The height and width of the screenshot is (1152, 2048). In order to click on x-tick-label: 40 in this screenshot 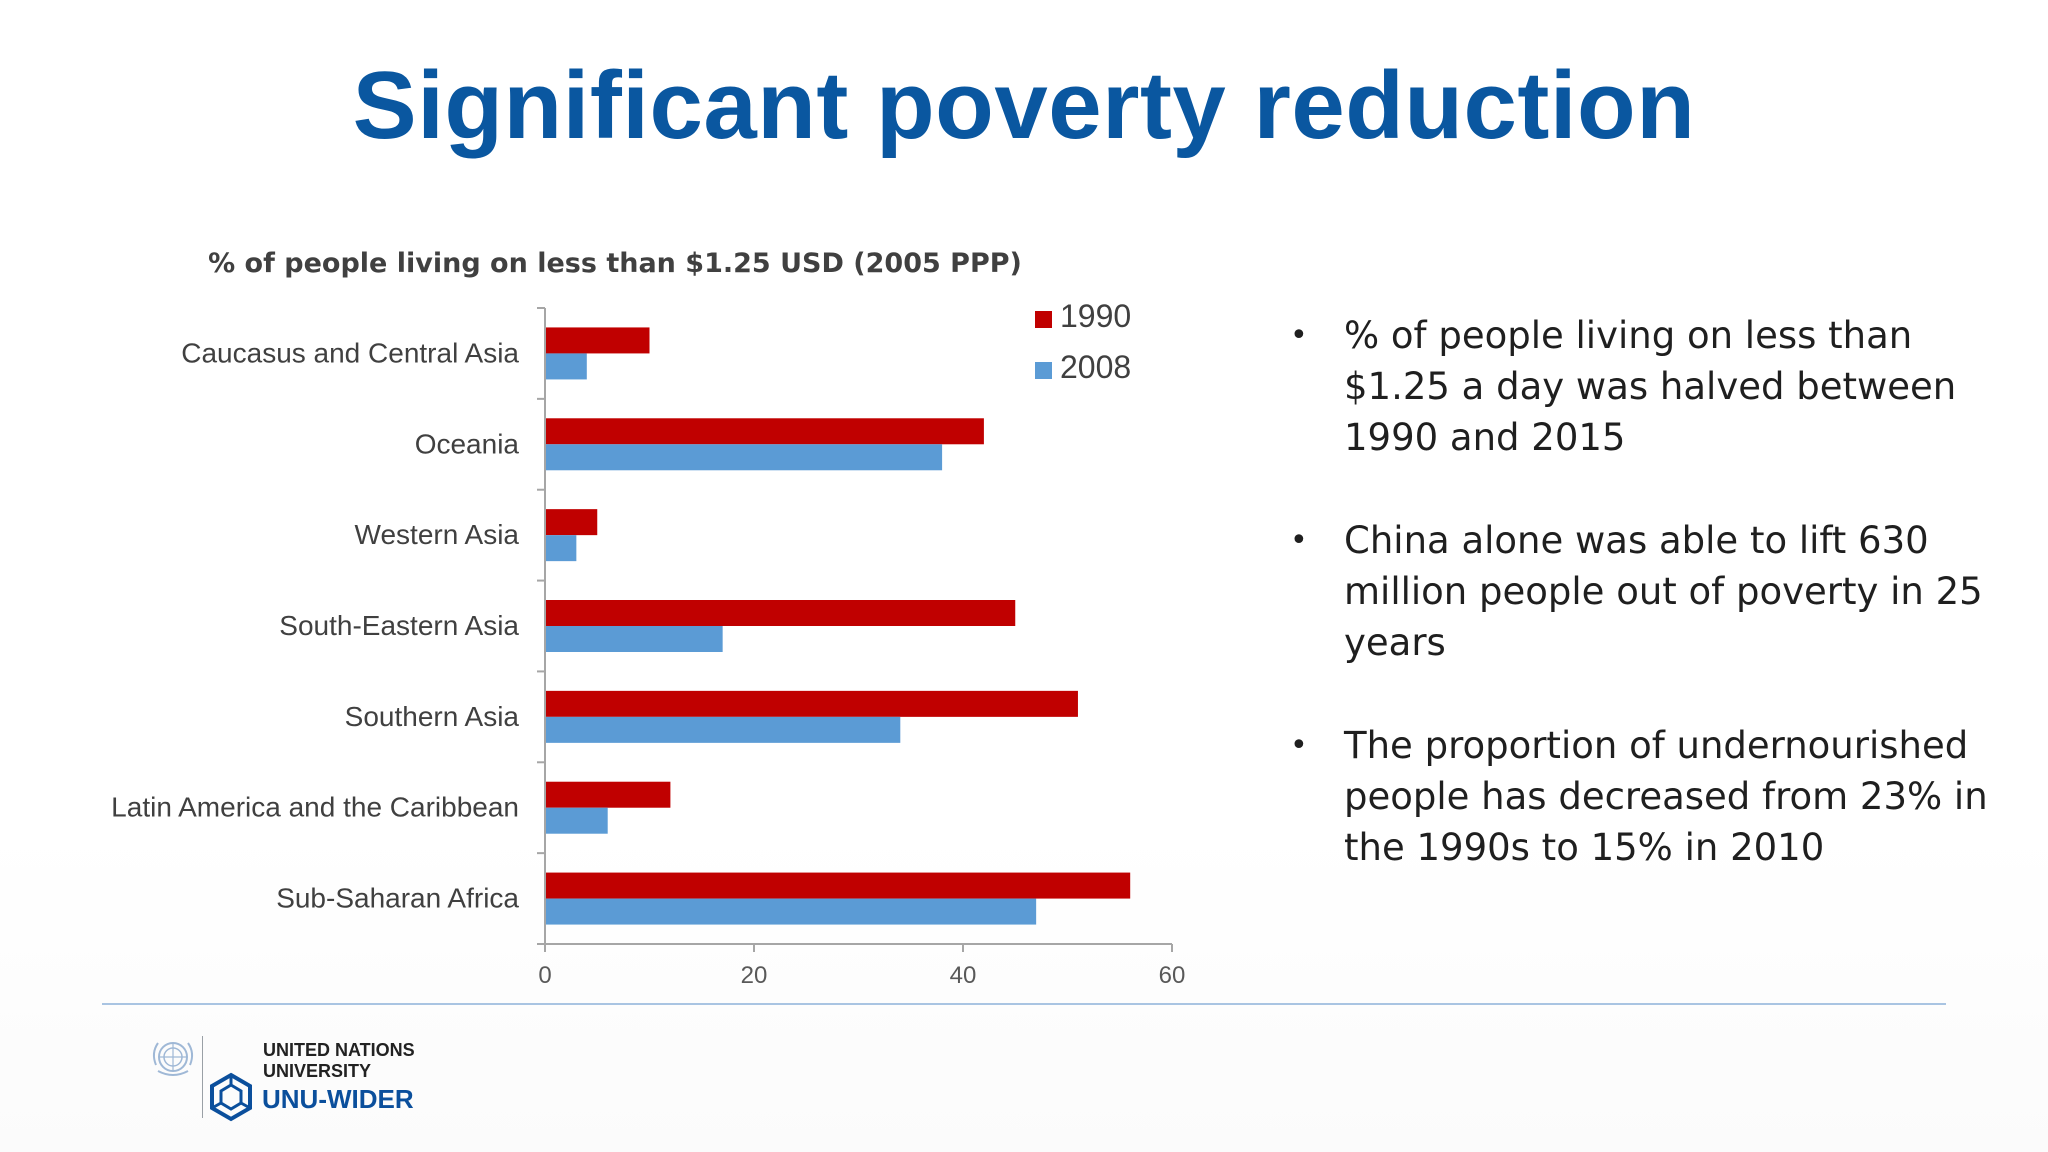, I will do `click(963, 975)`.